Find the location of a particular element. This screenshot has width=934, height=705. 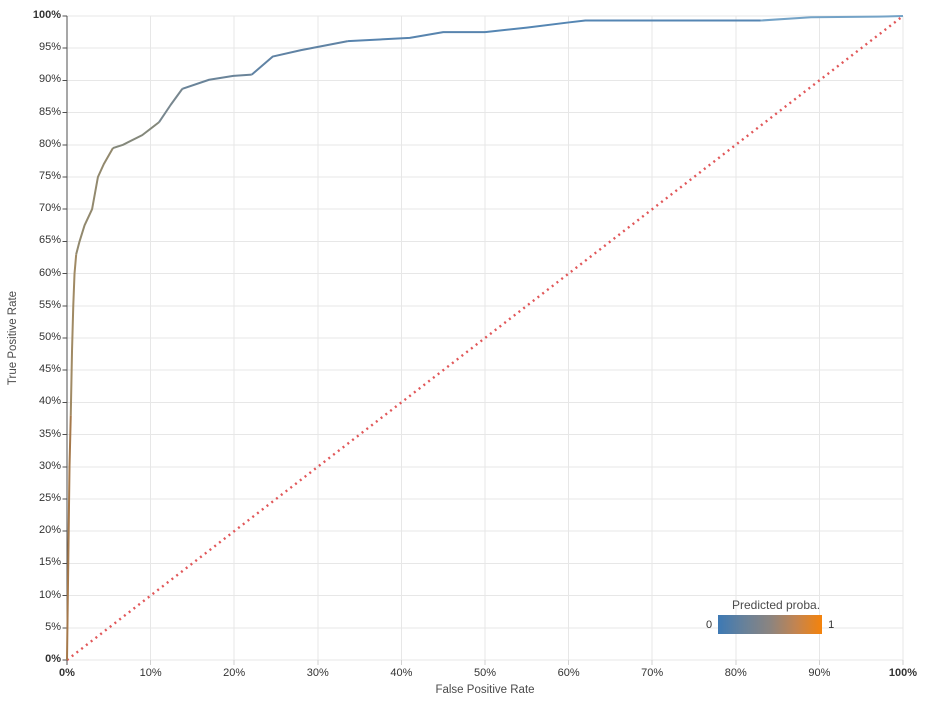

color-legend: Predicted proba. 0 1 is located at coordinates (770, 616).